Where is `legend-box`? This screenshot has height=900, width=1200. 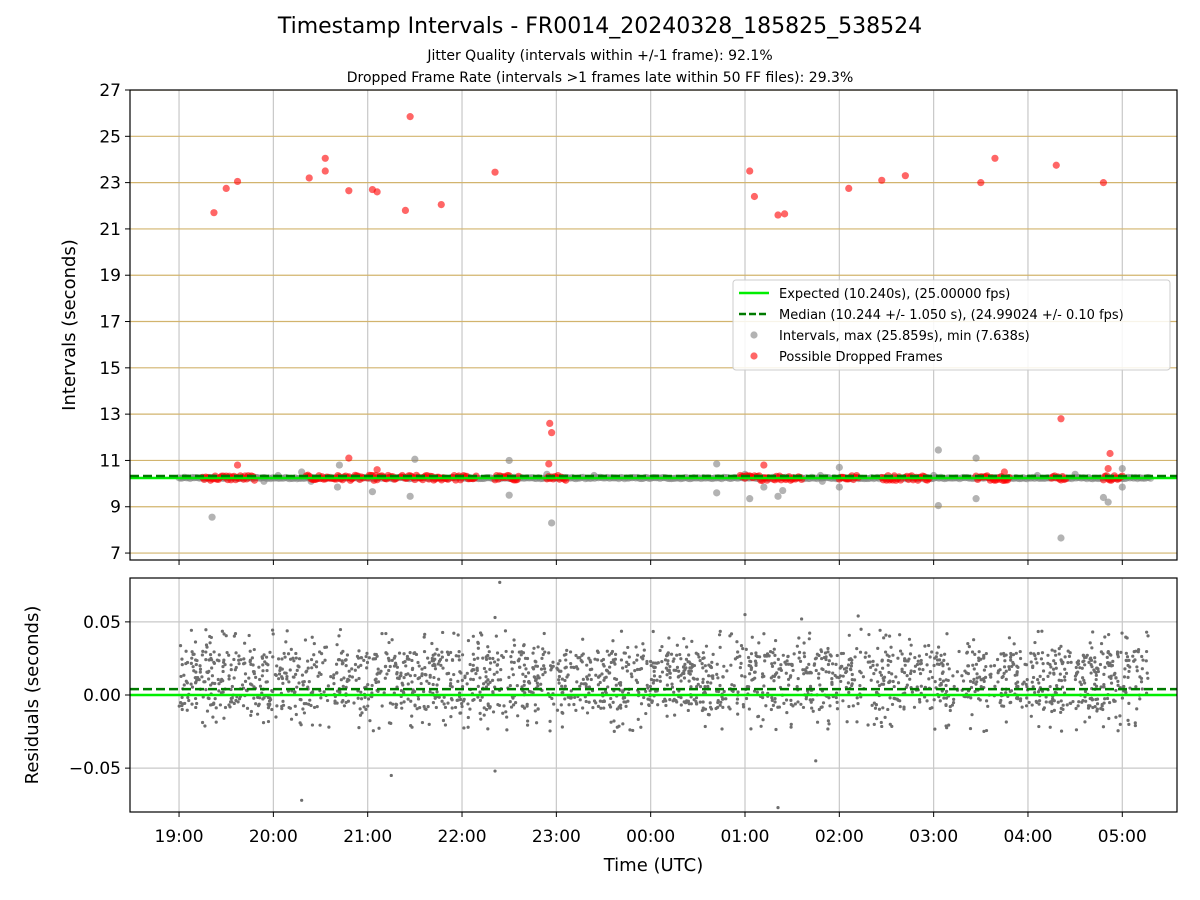 legend-box is located at coordinates (951, 325).